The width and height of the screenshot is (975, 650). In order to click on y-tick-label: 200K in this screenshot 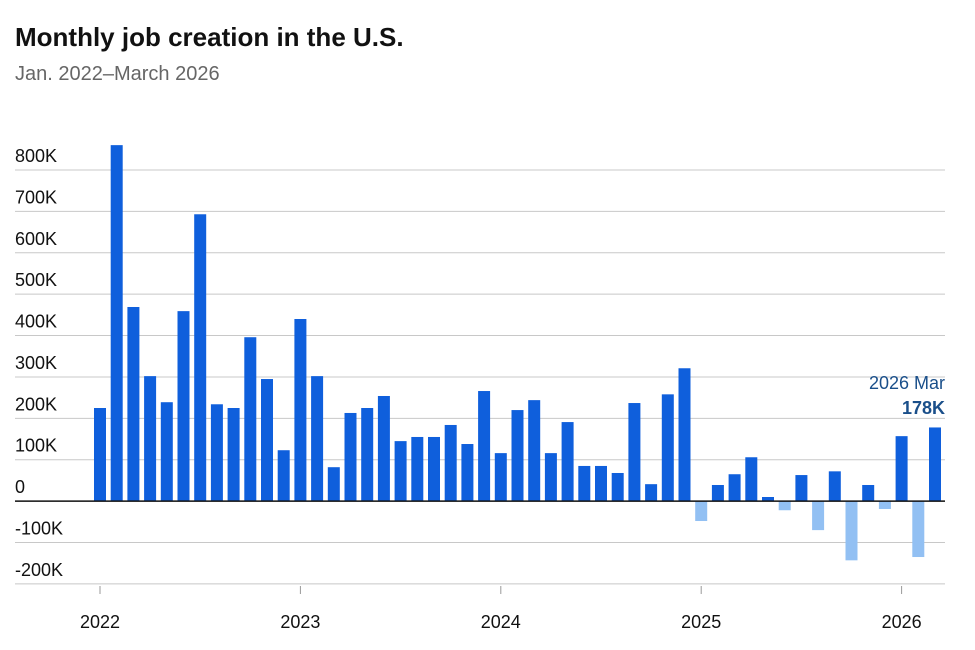, I will do `click(36, 404)`.